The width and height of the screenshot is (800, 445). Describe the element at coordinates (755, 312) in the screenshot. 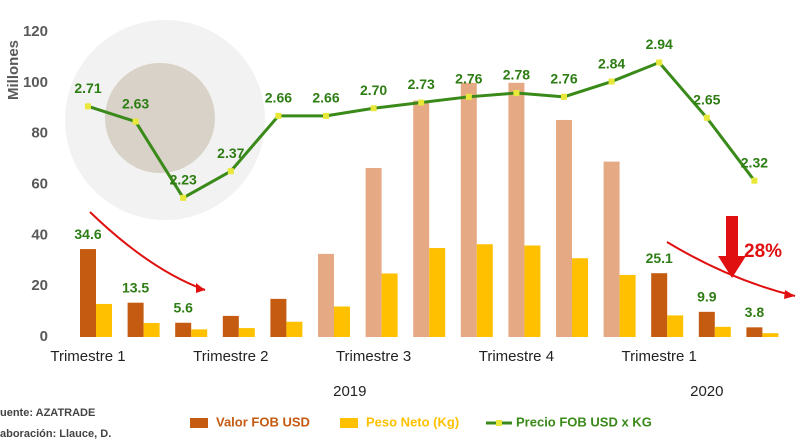

I see `data-label: 3.8` at that location.